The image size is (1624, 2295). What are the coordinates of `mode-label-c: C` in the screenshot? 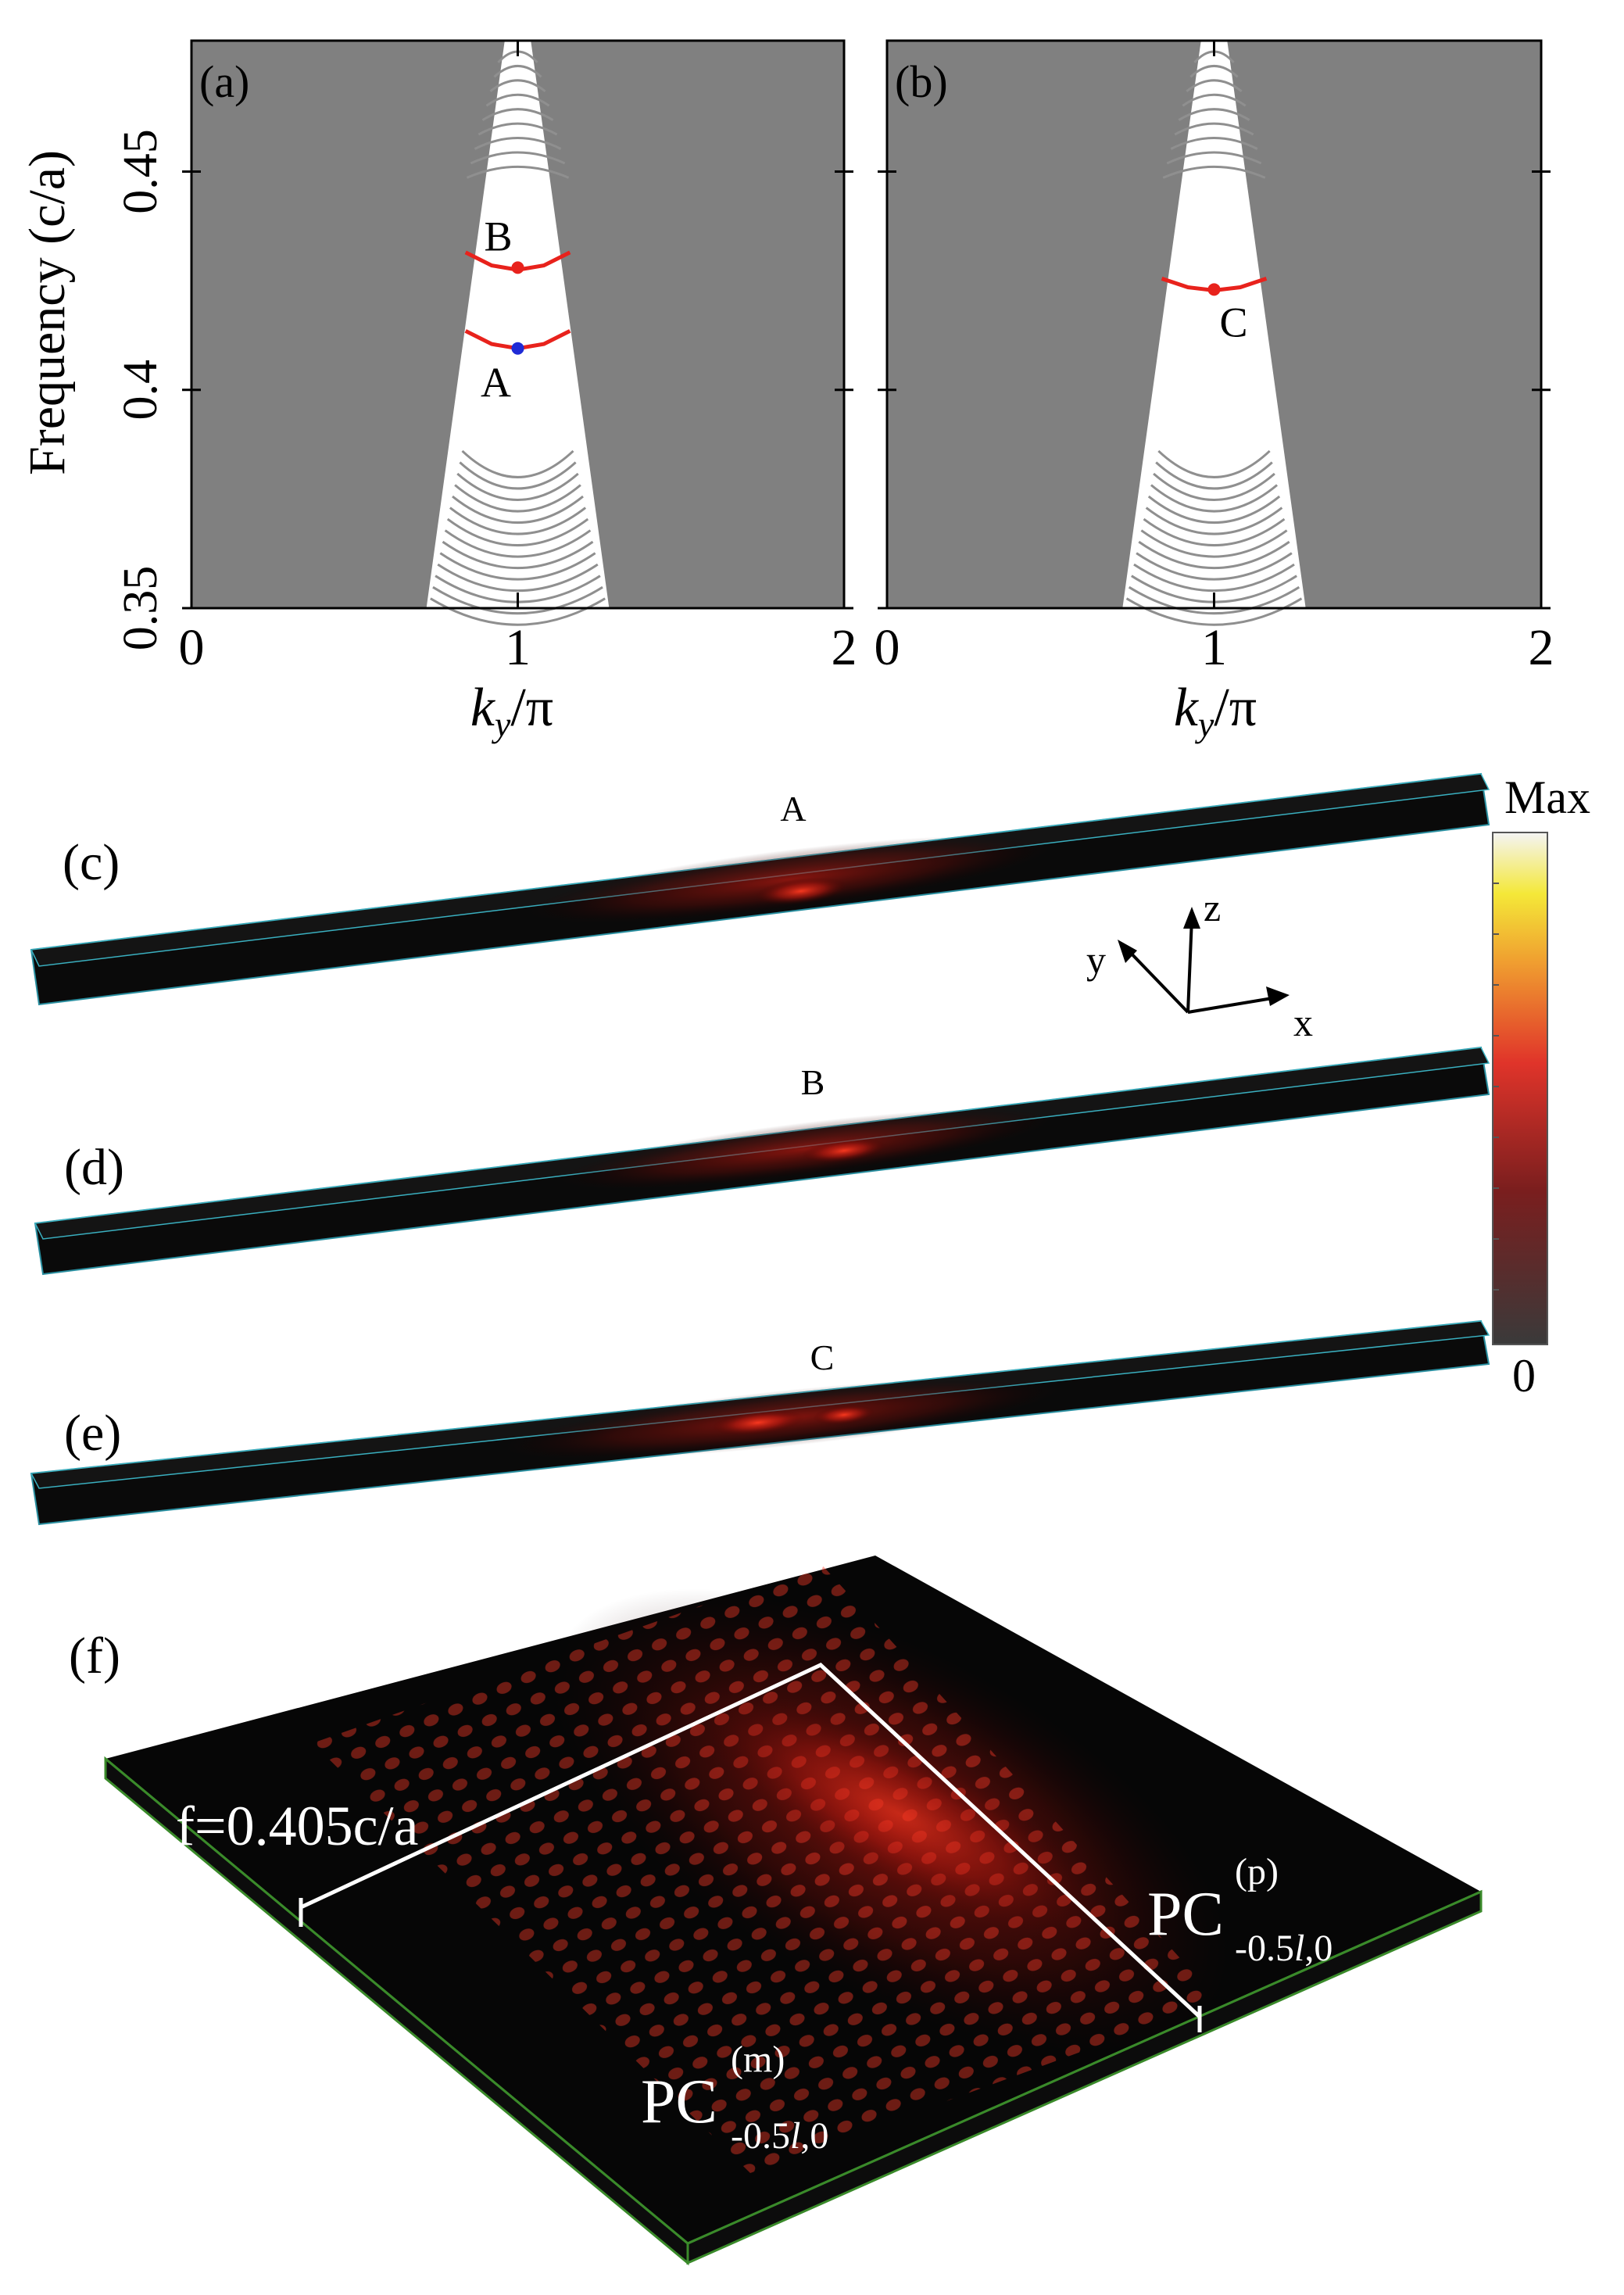 It's located at (823, 1357).